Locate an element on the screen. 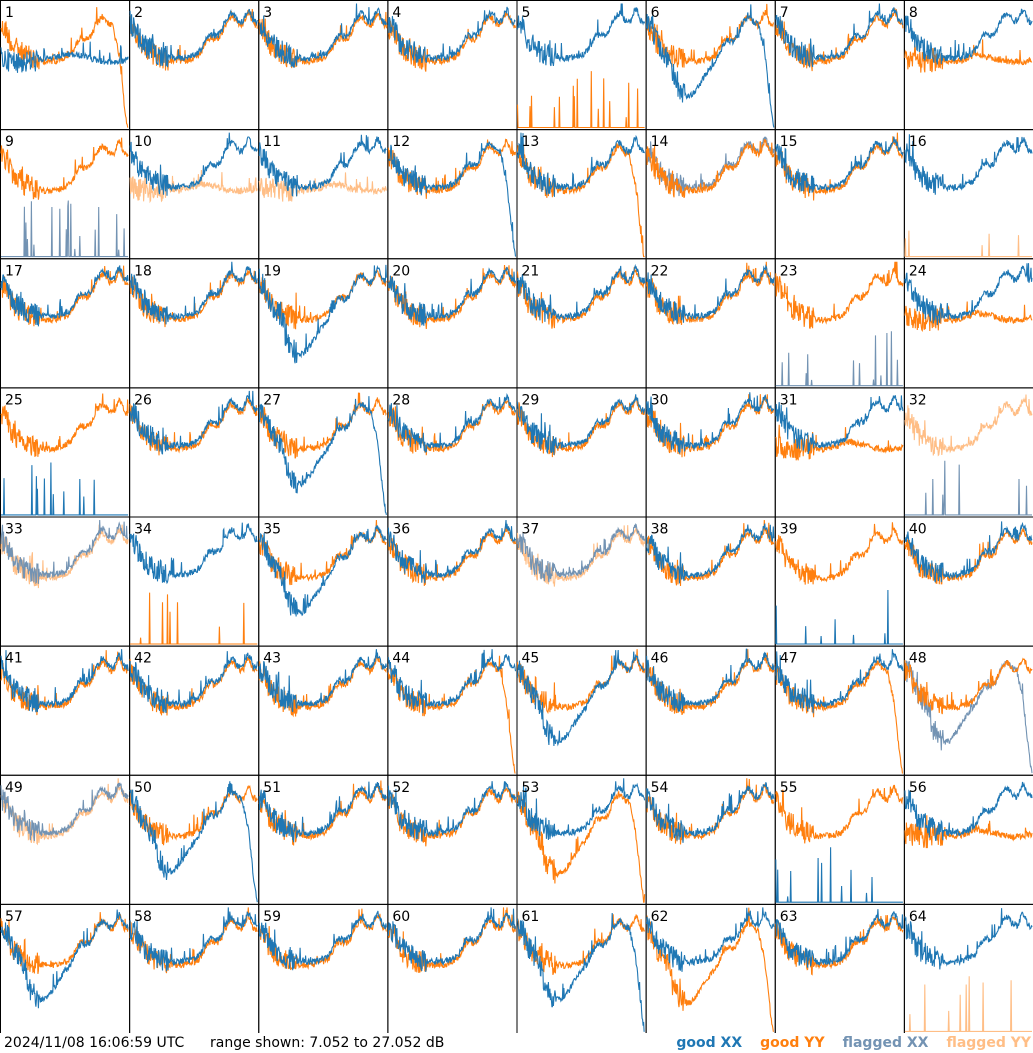 This screenshot has height=1053, width=1033. panel-label: 43 is located at coordinates (272, 659).